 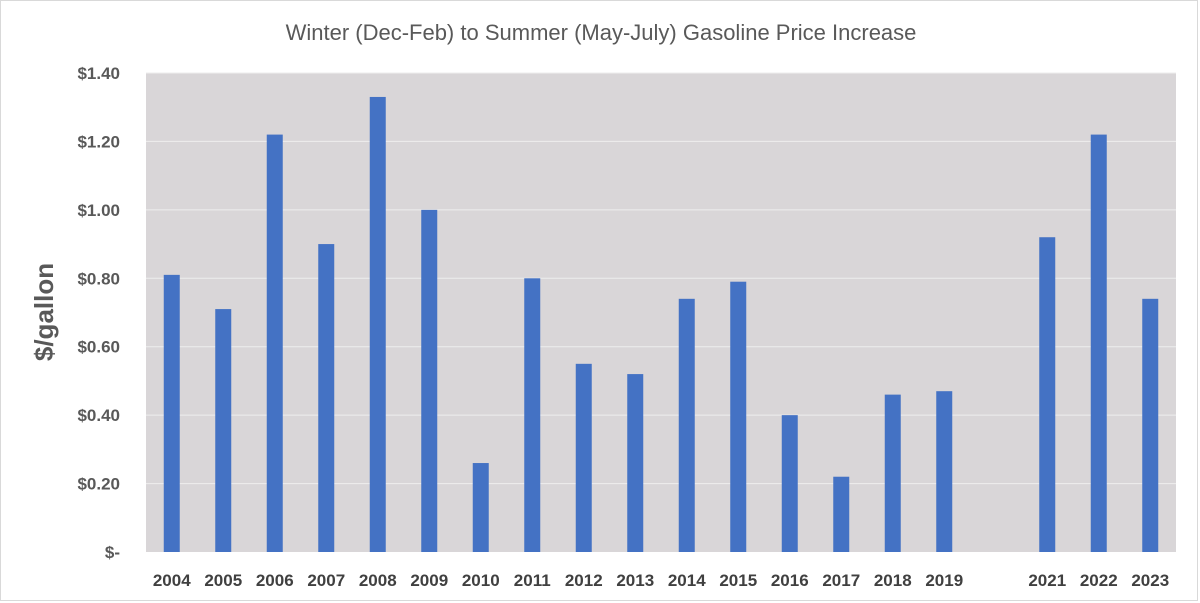 I want to click on y-axis-ticks: $- $0.20 $0.40 $0.60 $0.80 $1.00 $1.20 $1.40, so click(x=98, y=313).